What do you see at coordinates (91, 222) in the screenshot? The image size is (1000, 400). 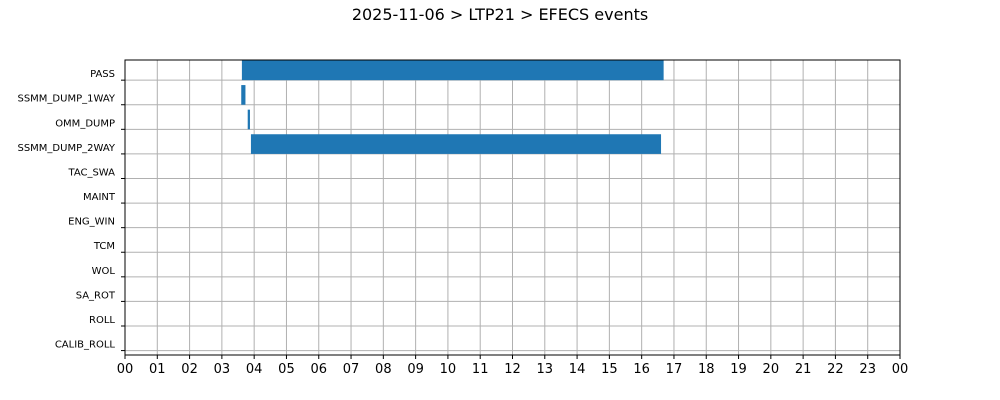 I see `y-tick-label: ENG_WIN` at bounding box center [91, 222].